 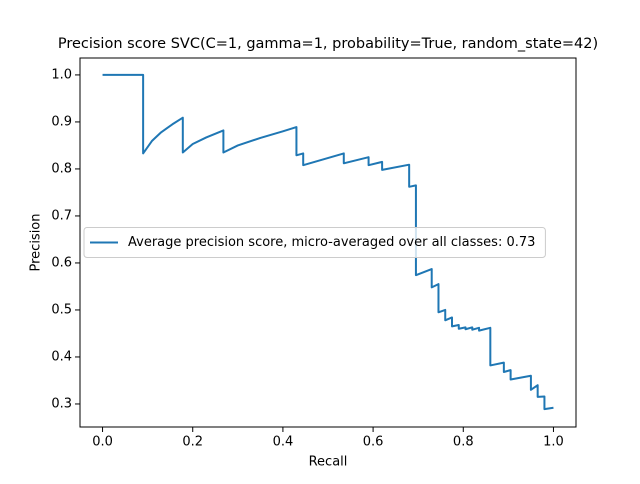 What do you see at coordinates (102, 442) in the screenshot?
I see `x-tick-label: 0.0` at bounding box center [102, 442].